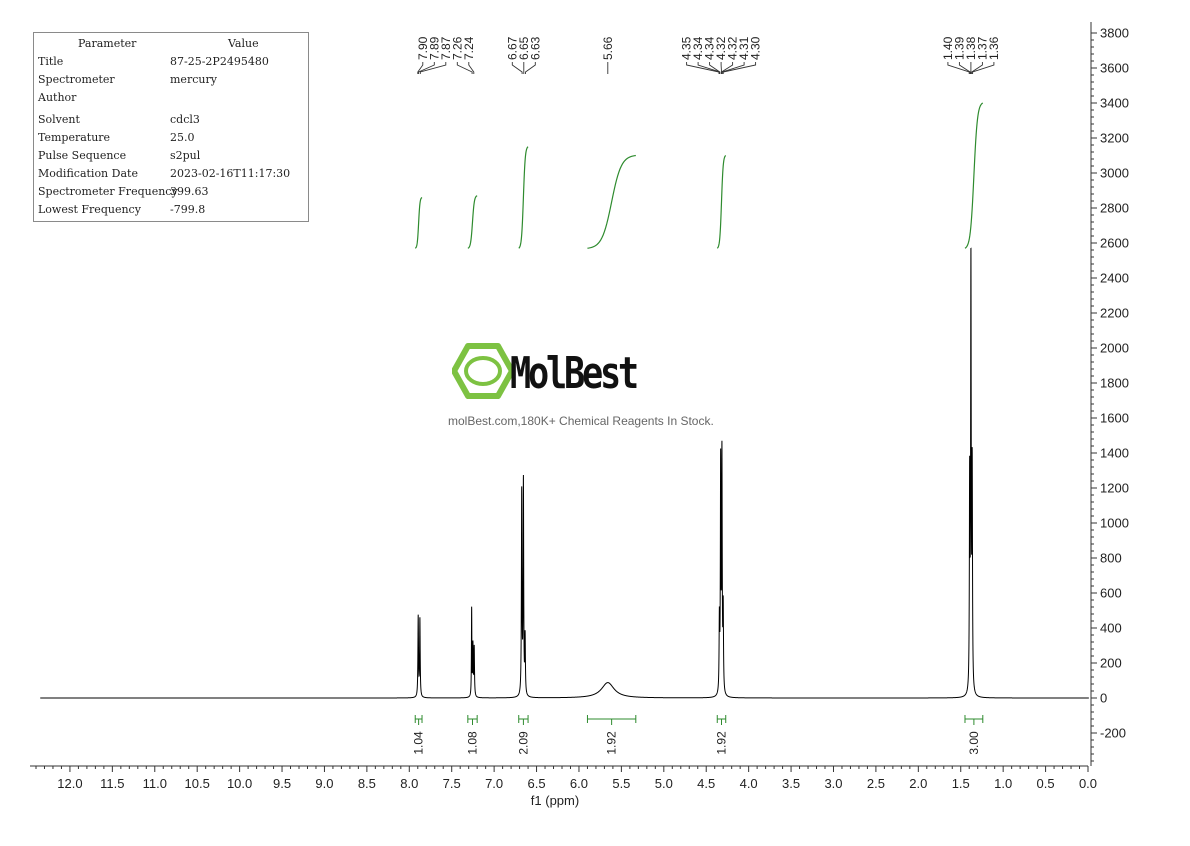  Describe the element at coordinates (1113, 733) in the screenshot. I see `y-tick-label: -200` at that location.